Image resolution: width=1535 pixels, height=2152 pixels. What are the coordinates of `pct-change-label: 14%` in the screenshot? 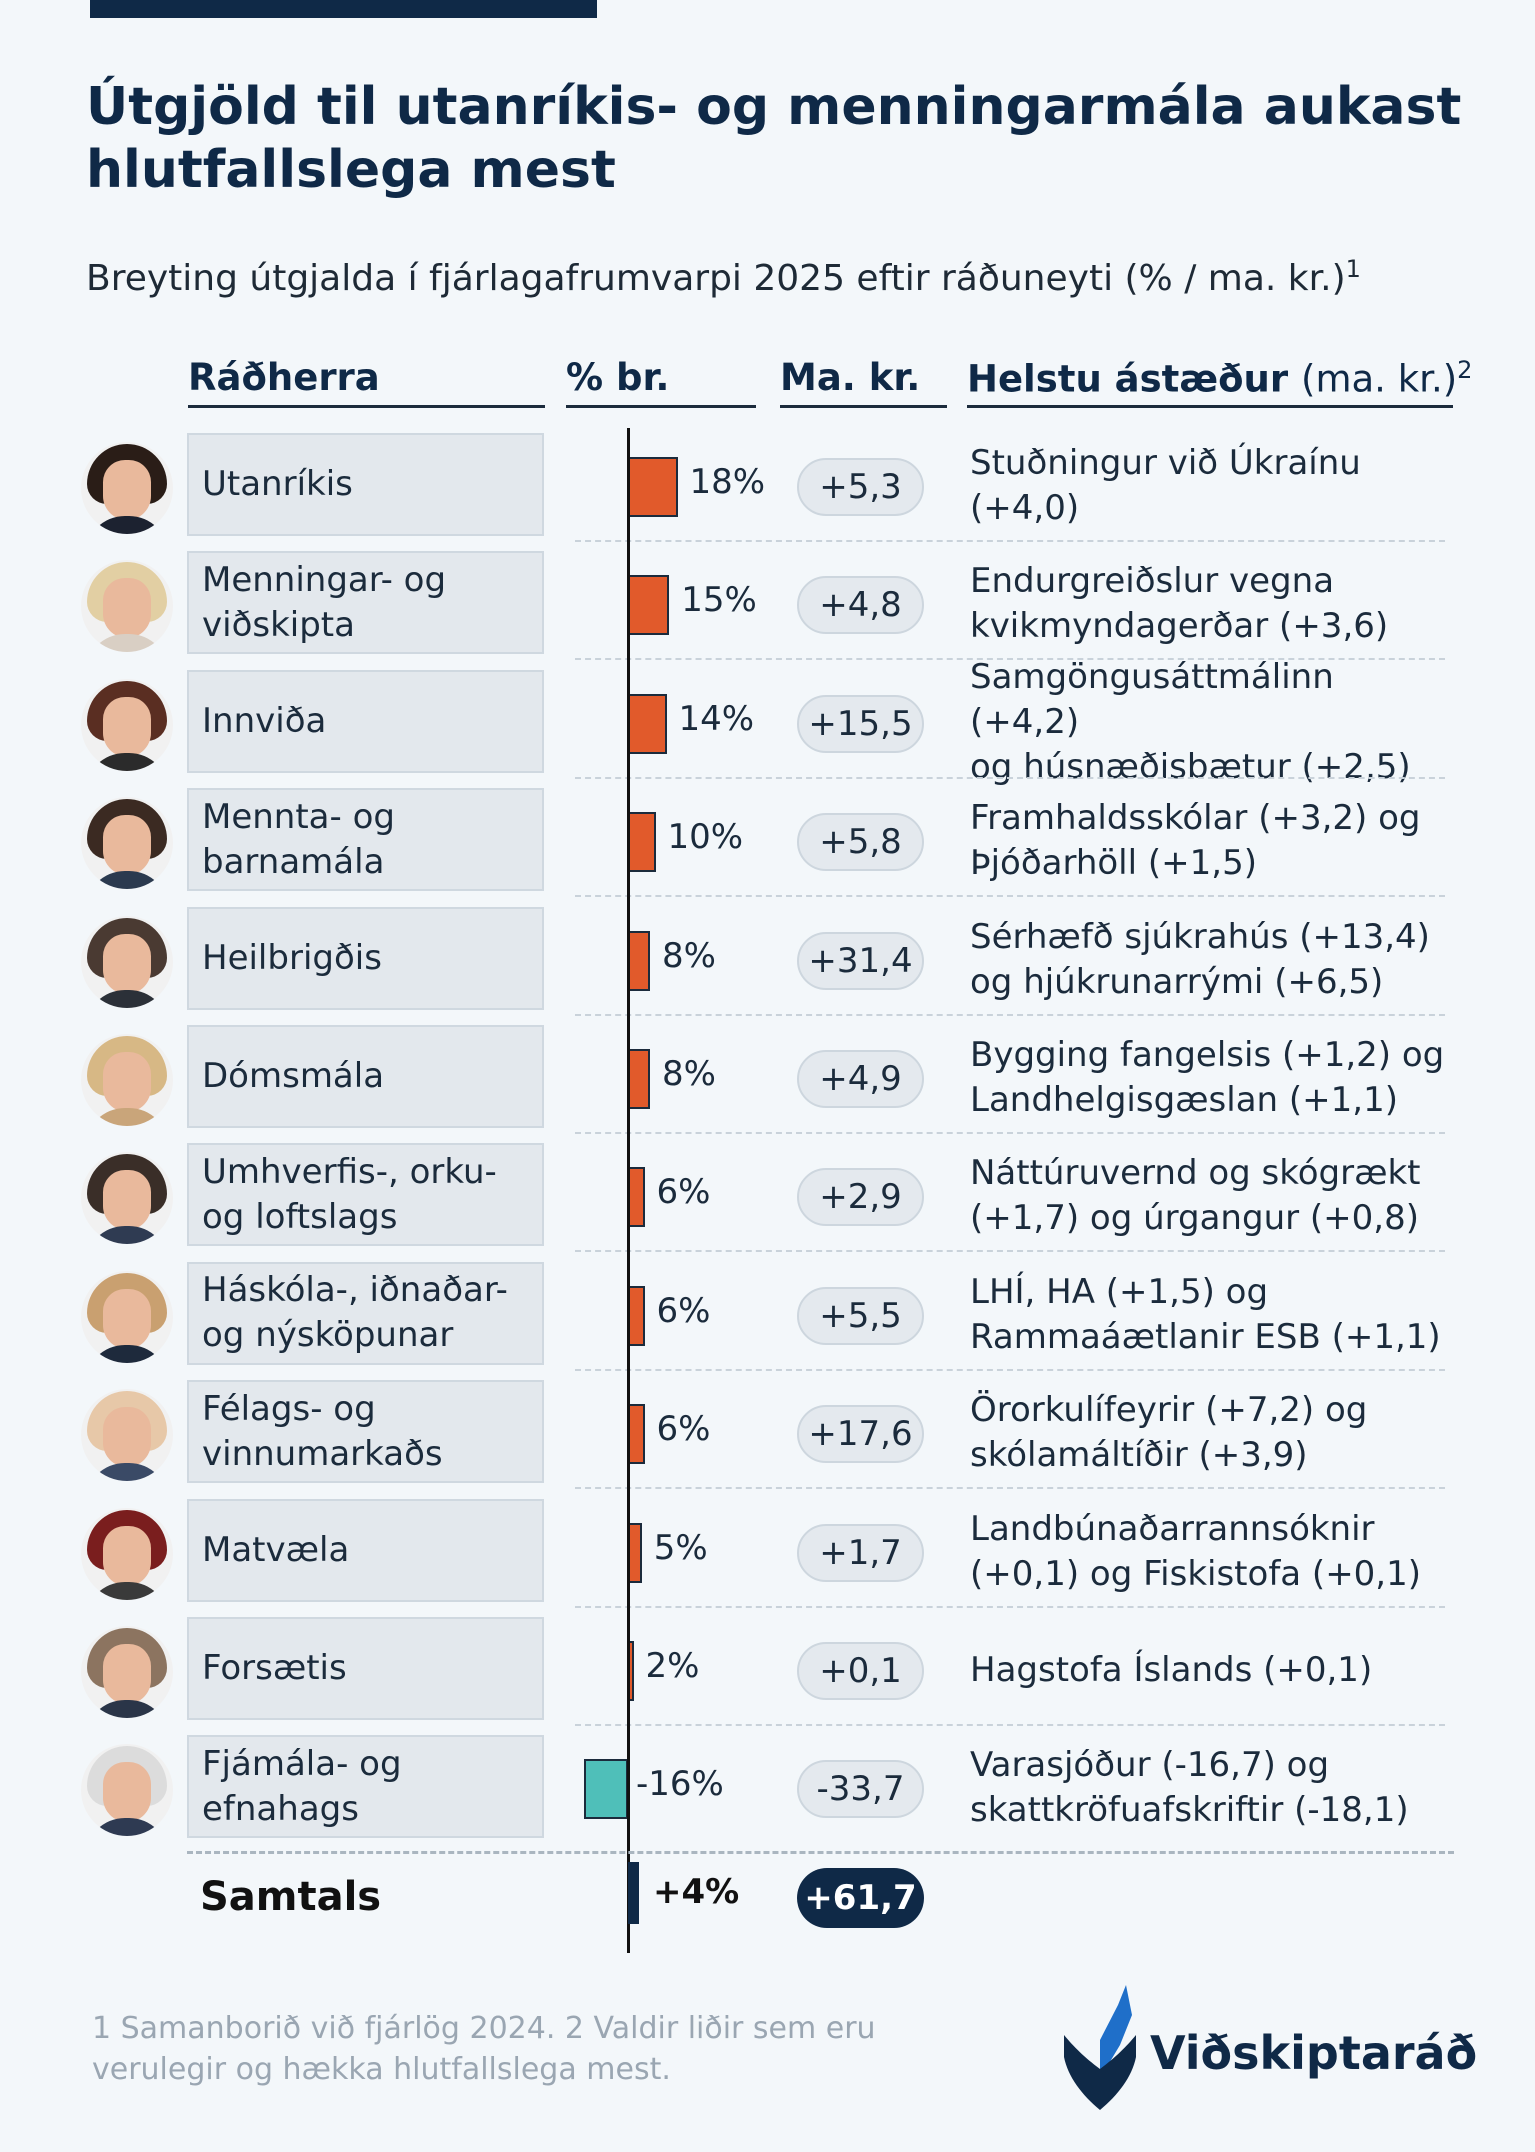 It's located at (716, 718).